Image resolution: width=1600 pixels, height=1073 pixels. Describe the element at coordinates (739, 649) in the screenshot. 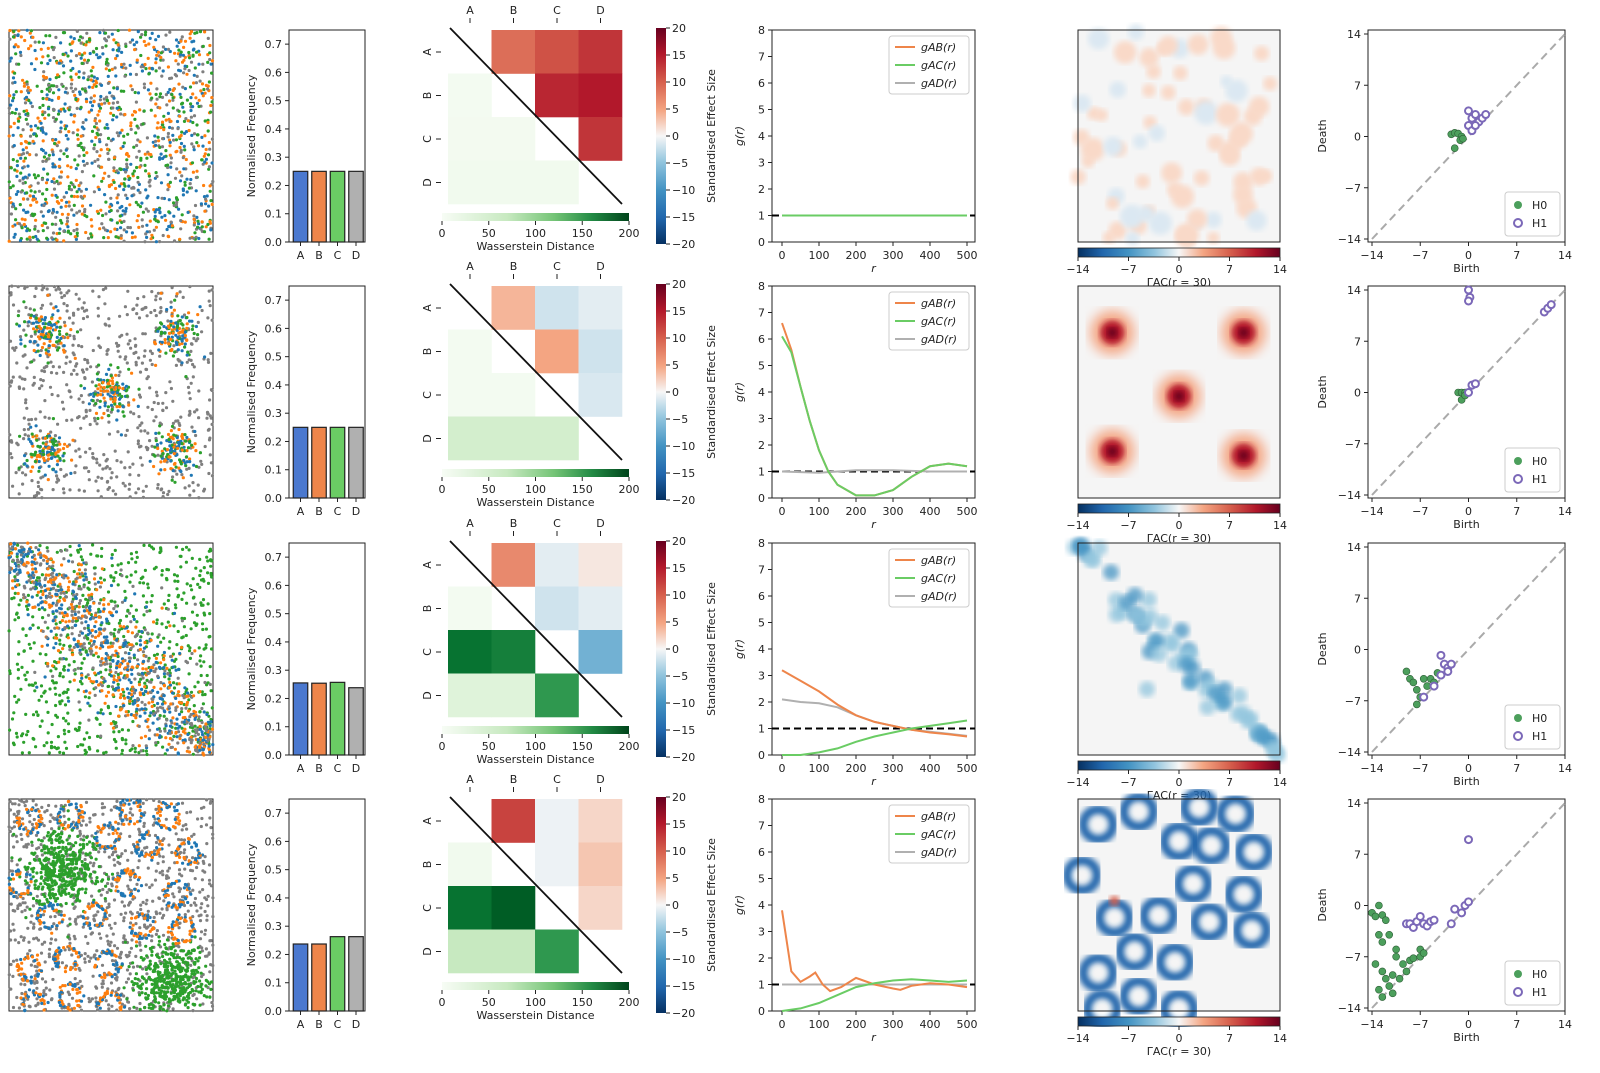

I see `y-axis-label: g(r)` at that location.